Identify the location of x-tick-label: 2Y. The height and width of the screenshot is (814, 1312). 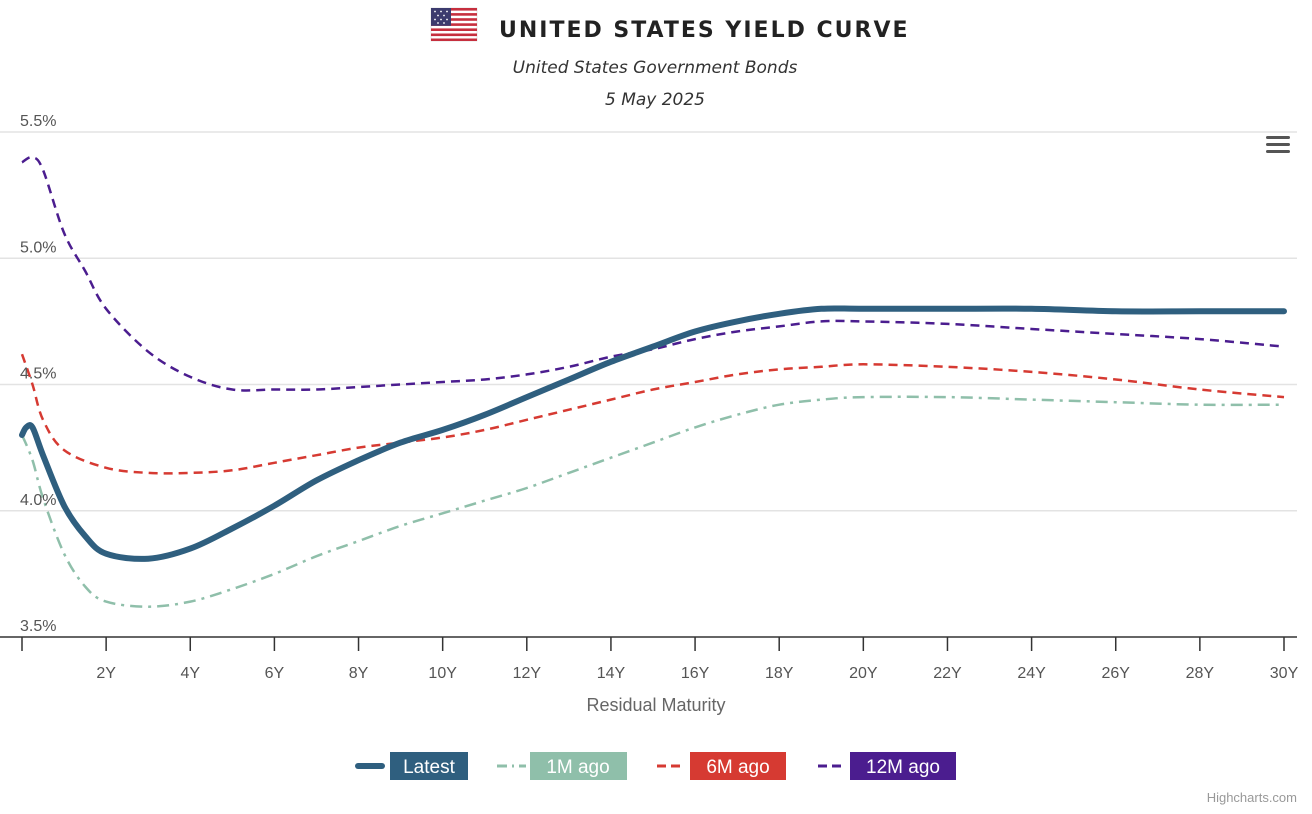
(106, 673).